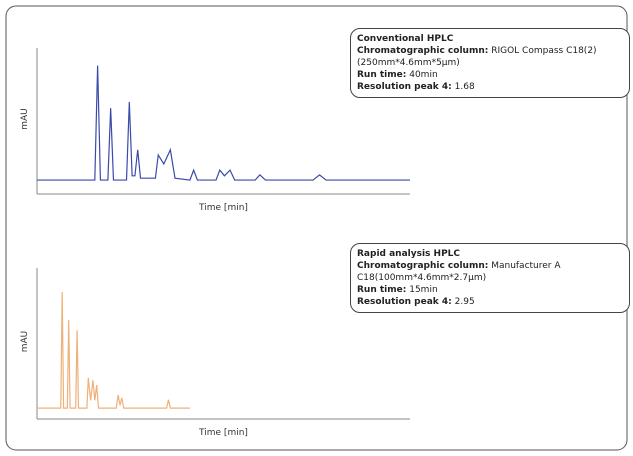 This screenshot has width=633, height=456. What do you see at coordinates (459, 272) in the screenshot?
I see `callout-value: Manufacturer A C18(100mm*4.6mm*2.7µm)` at bounding box center [459, 272].